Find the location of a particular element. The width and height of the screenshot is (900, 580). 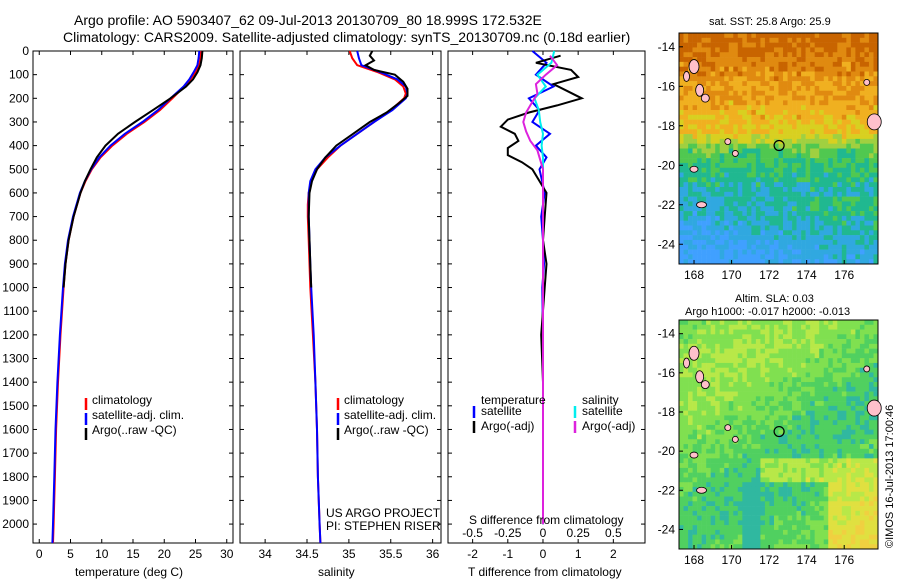

legend-salinity-heading: salinity is located at coordinates (600, 400).